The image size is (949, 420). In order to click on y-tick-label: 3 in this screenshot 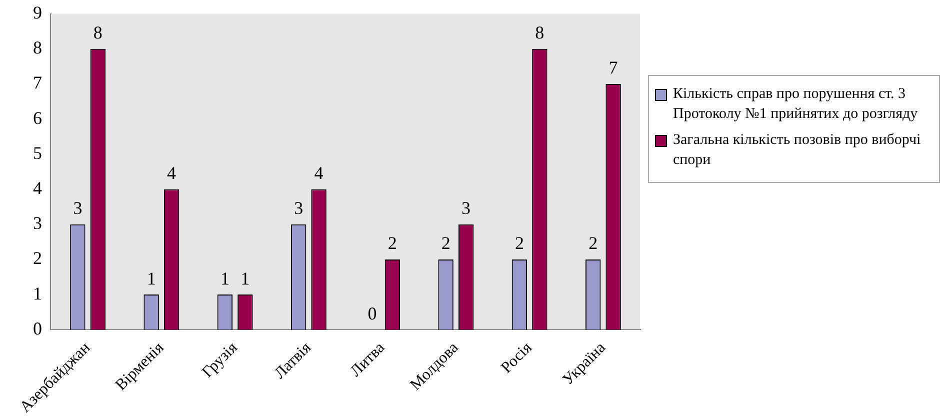, I will do `click(37, 223)`.